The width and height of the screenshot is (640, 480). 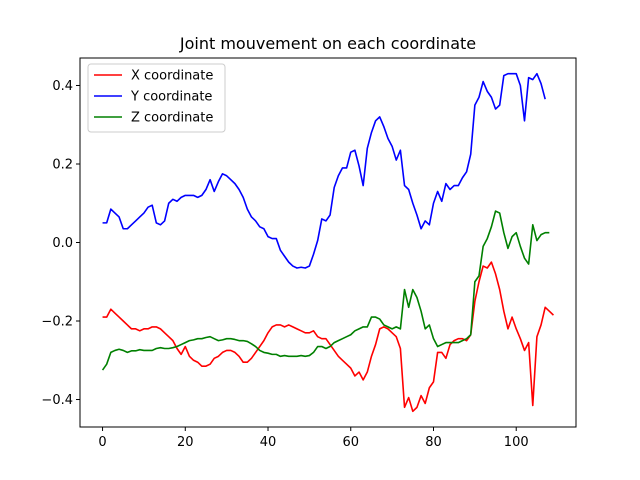 I want to click on x-tick-label: 100, so click(x=516, y=442).